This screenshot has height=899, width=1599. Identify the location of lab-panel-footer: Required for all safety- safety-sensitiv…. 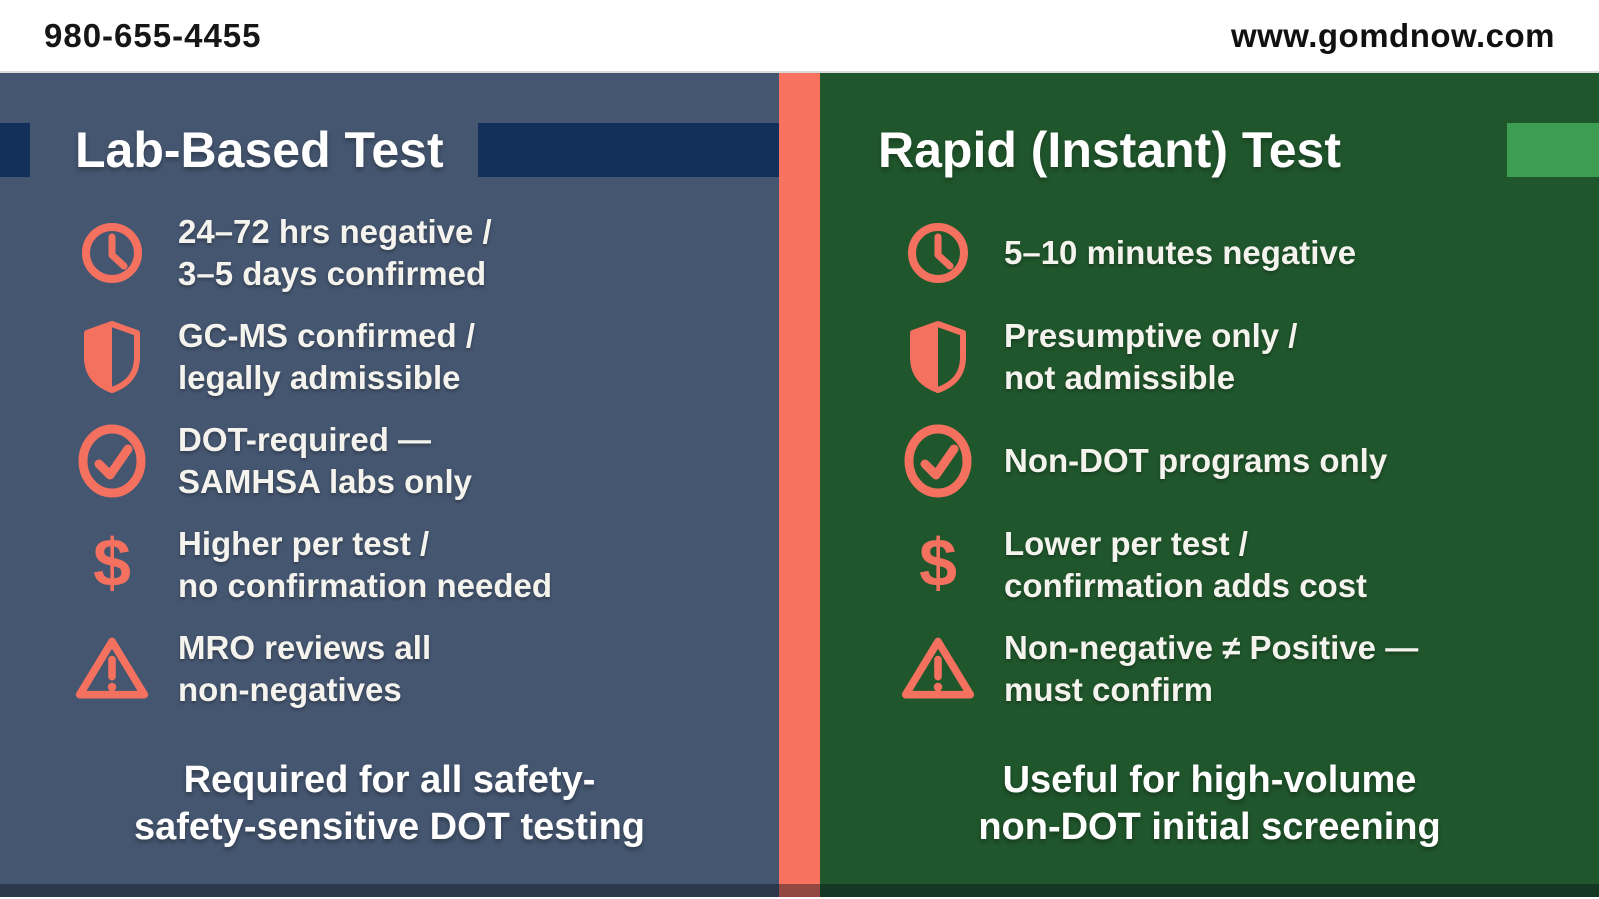
(389, 803).